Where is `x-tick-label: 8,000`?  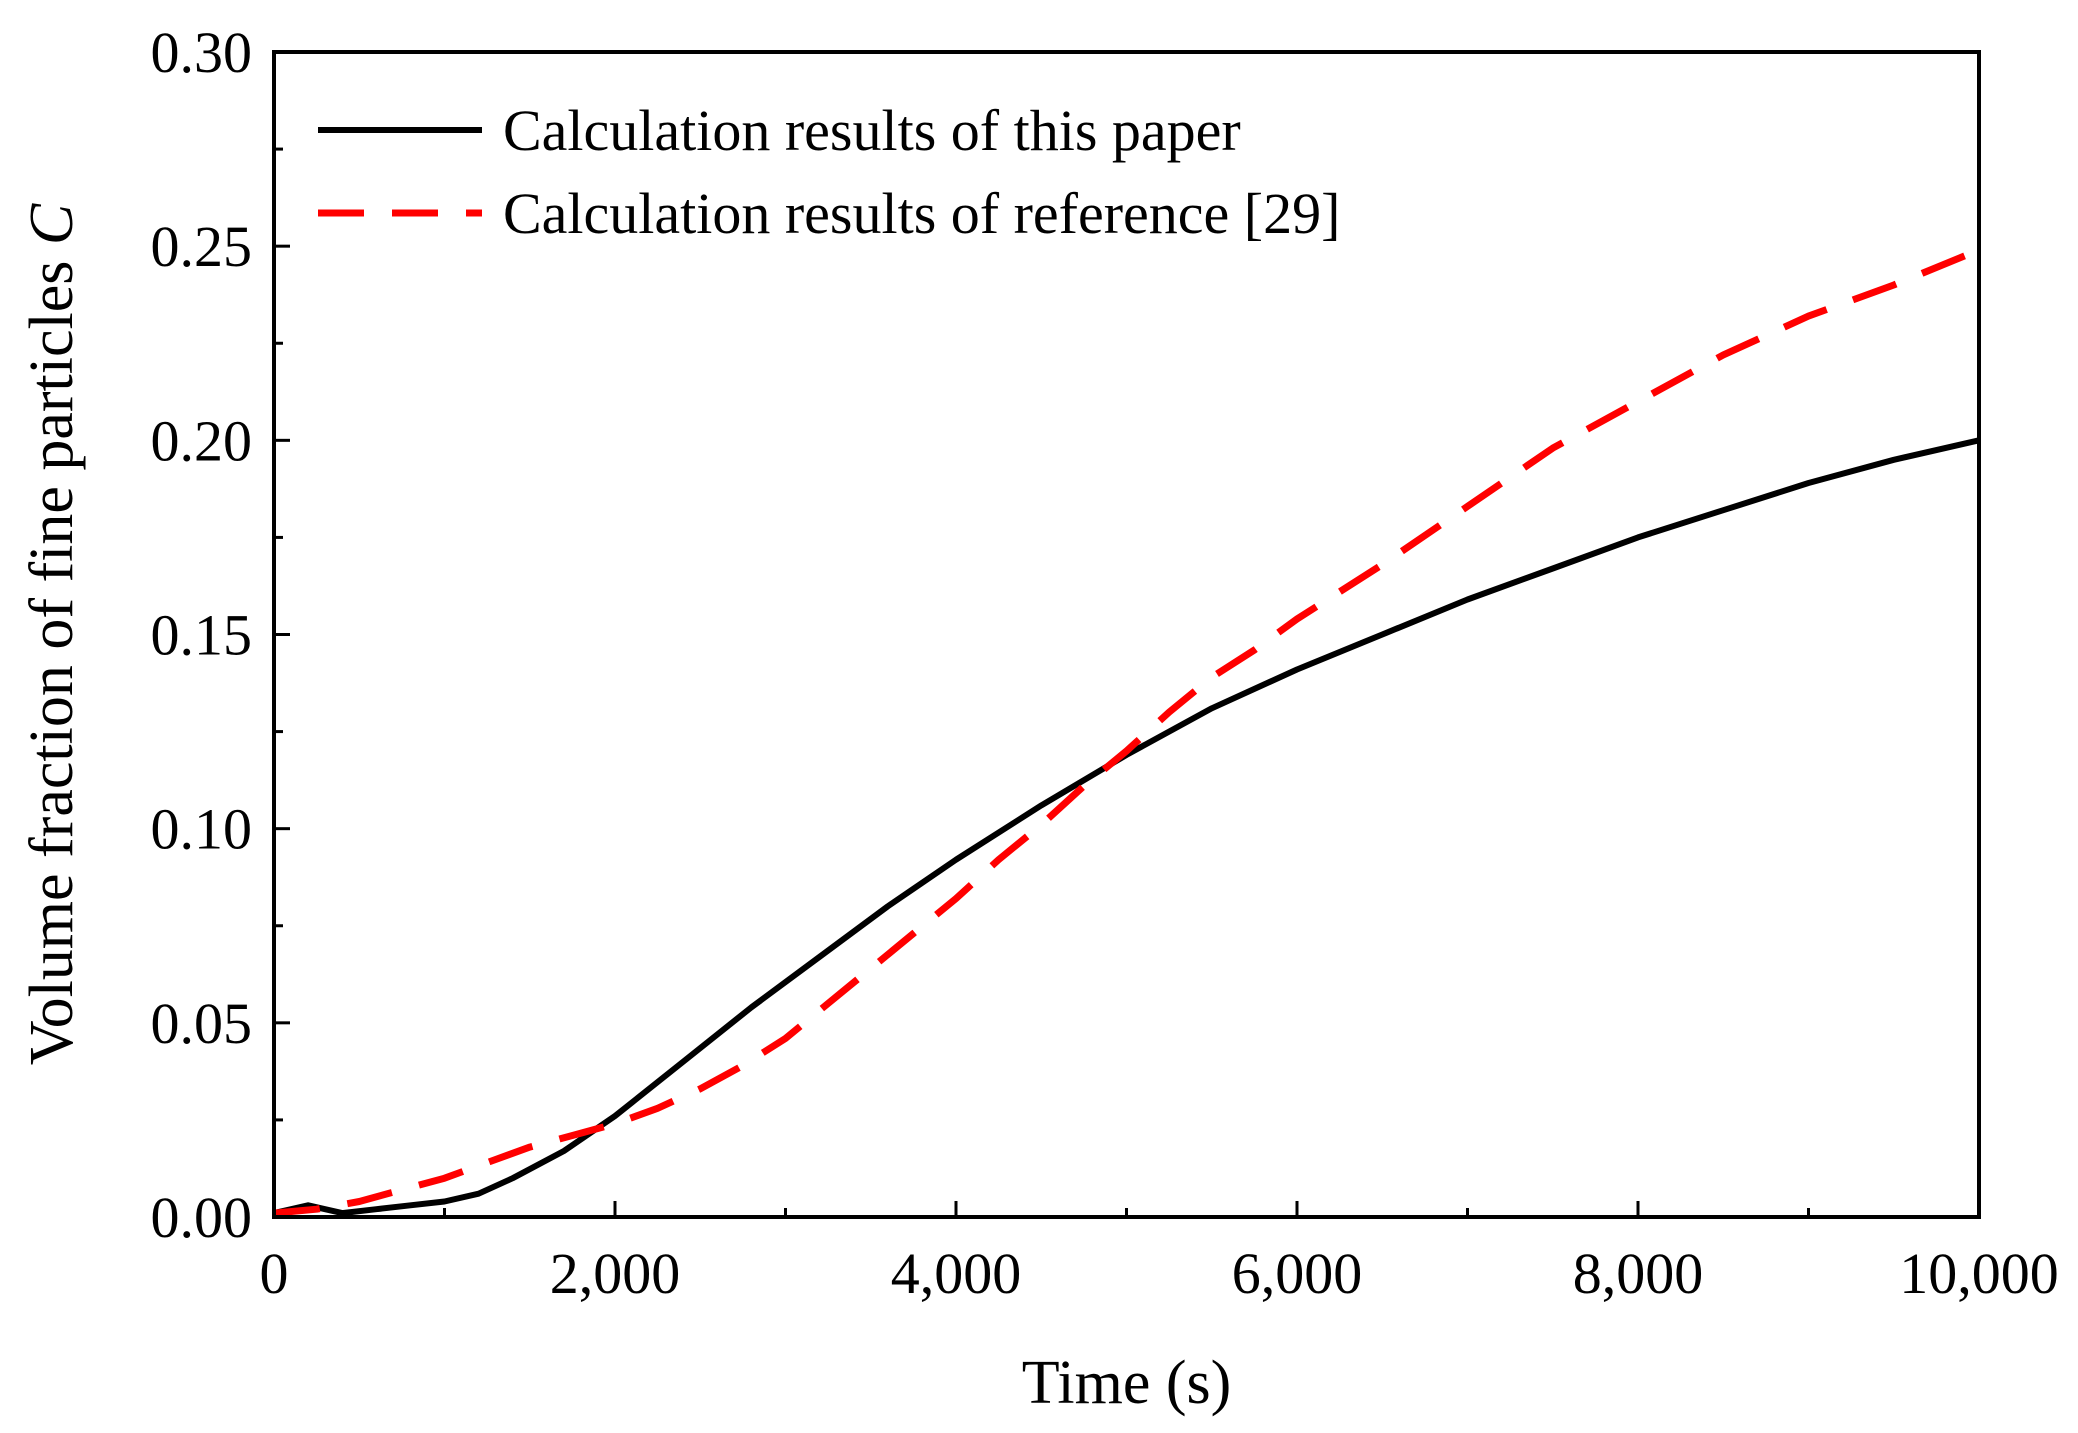 x-tick-label: 8,000 is located at coordinates (1638, 1273).